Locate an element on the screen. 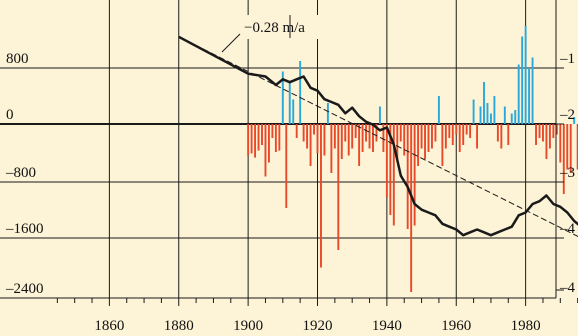 The width and height of the screenshot is (578, 336). annotation-box is located at coordinates (281, 27).